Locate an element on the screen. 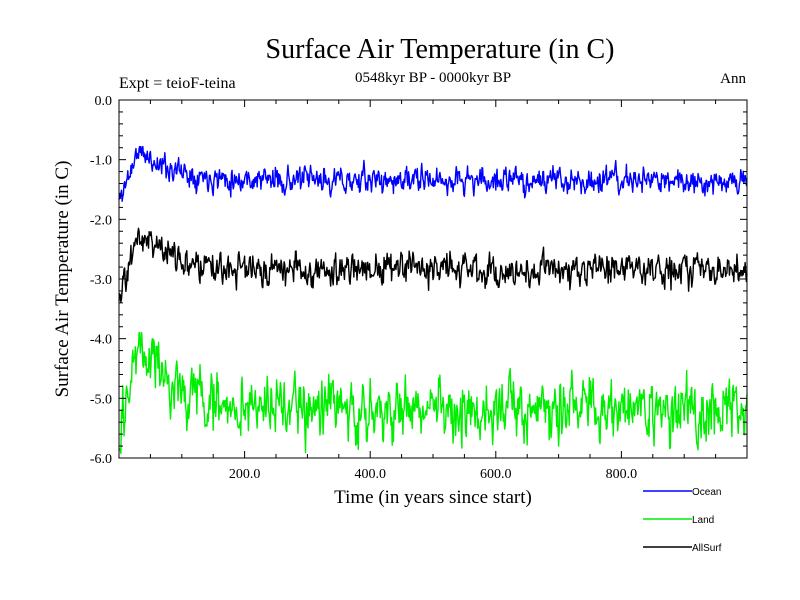 The height and width of the screenshot is (600, 800). x-axis-label: Time (in years since start) is located at coordinates (433, 497).